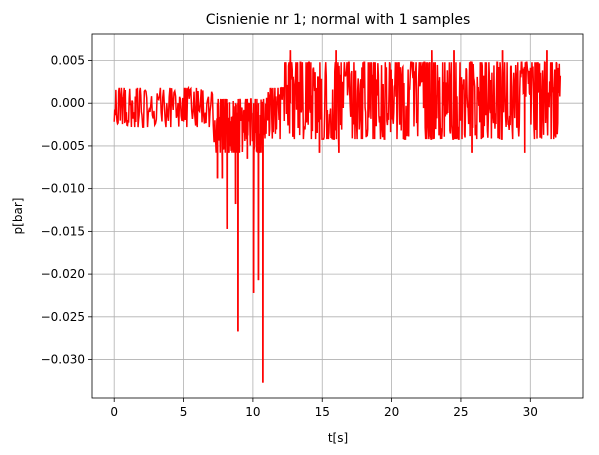 The width and height of the screenshot is (599, 455). I want to click on x-tick-label: 25, so click(460, 412).